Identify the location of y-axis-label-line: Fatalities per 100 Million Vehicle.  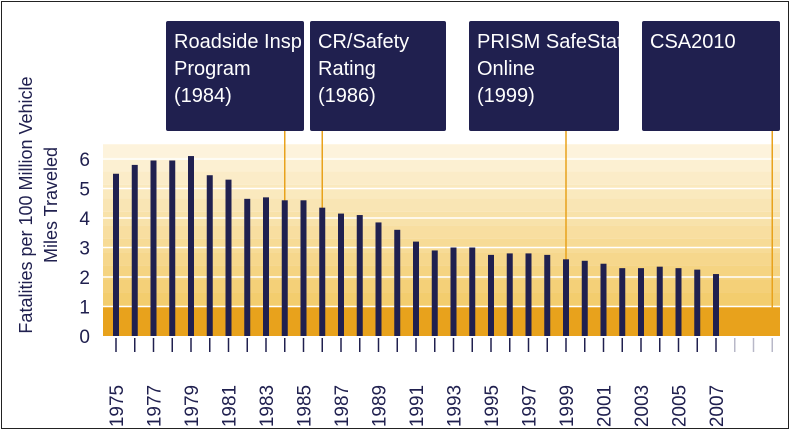
(26, 204).